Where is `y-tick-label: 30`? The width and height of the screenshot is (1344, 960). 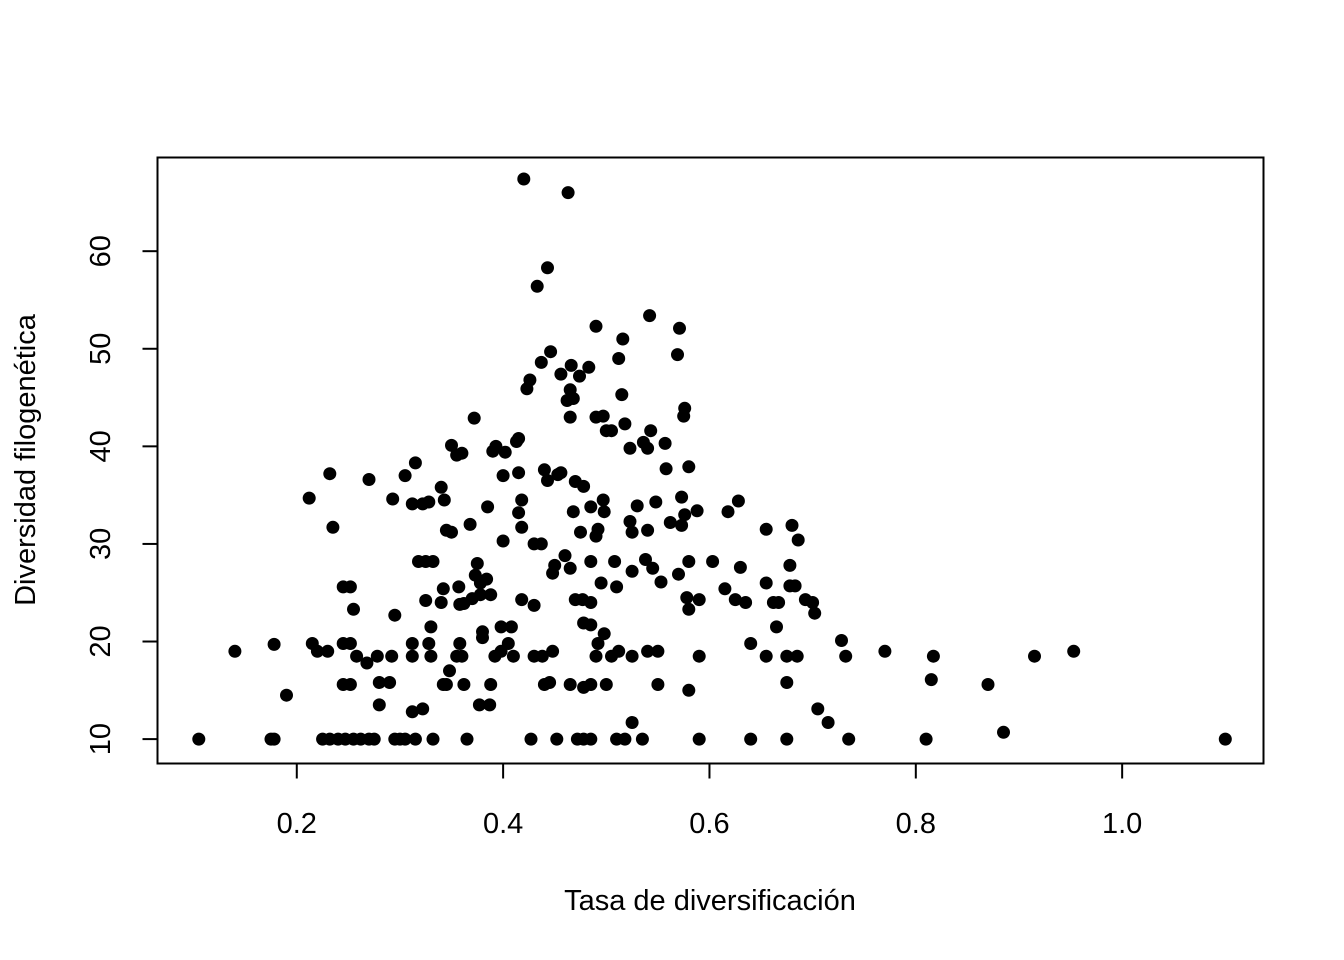
y-tick-label: 30 is located at coordinates (101, 544).